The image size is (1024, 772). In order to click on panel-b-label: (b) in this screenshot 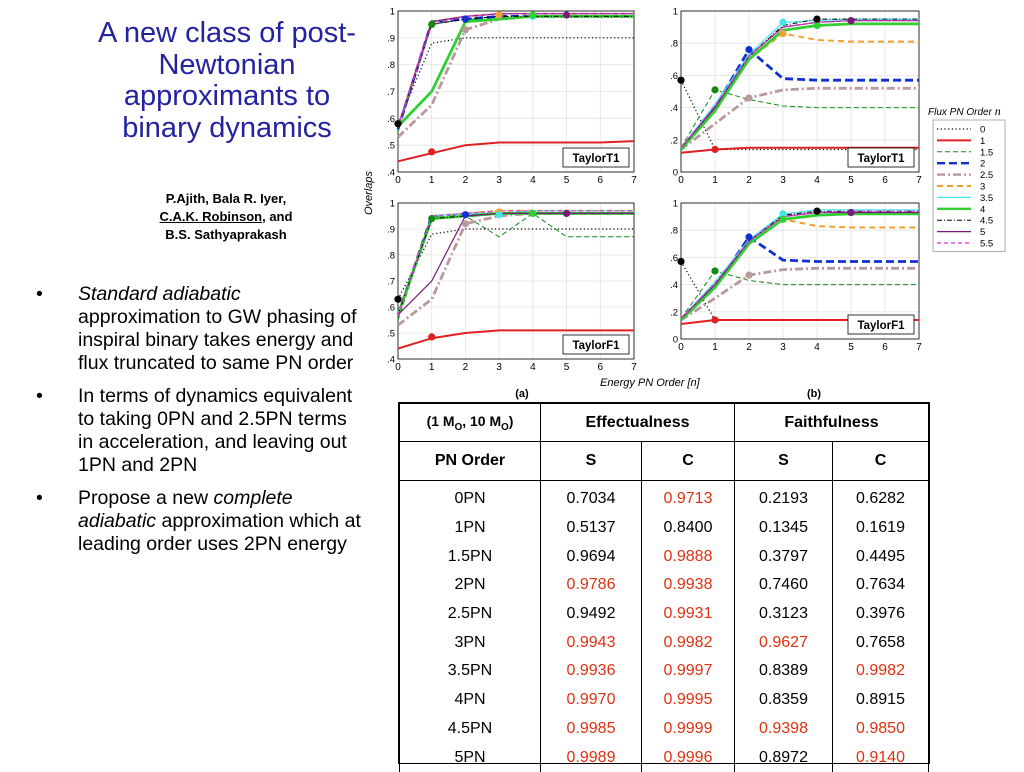, I will do `click(814, 394)`.